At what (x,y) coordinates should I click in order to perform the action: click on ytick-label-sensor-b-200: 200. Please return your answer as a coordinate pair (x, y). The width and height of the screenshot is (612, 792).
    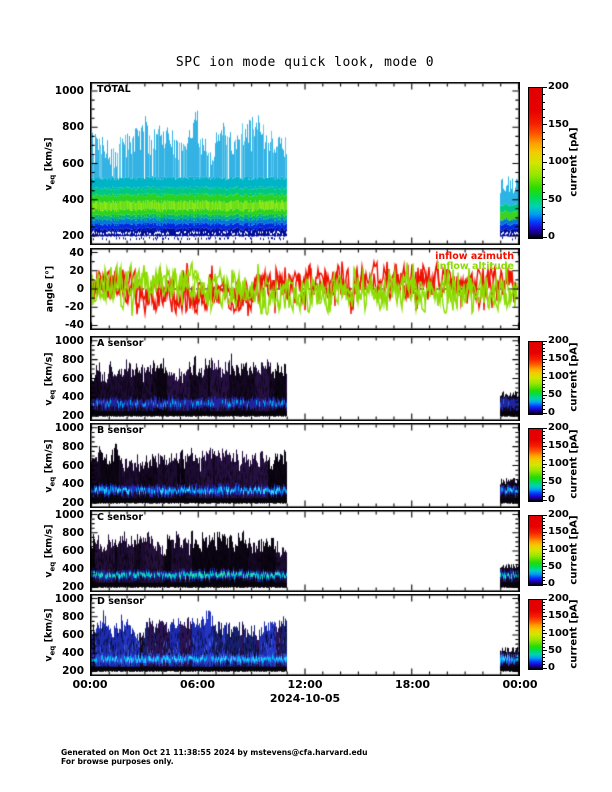
    Looking at the image, I should click on (73, 503).